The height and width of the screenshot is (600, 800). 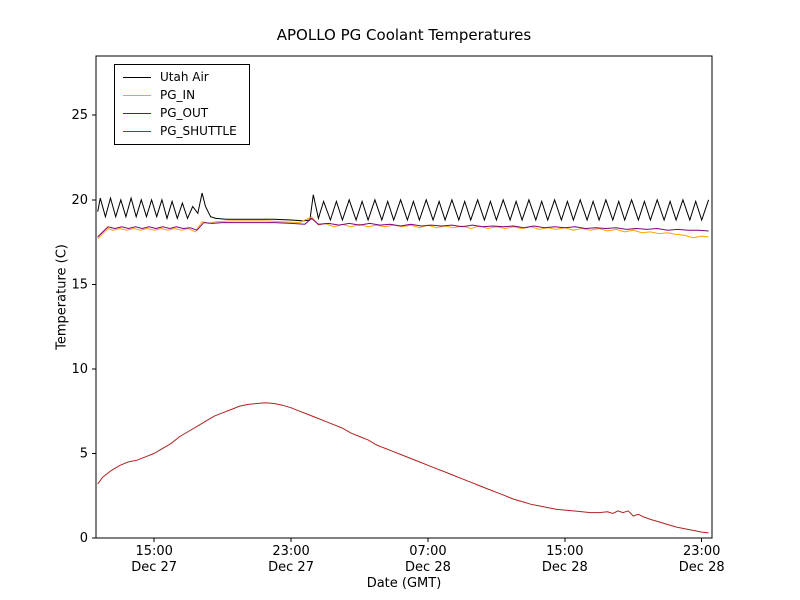 I want to click on y-tick-label: 10, so click(x=79, y=369).